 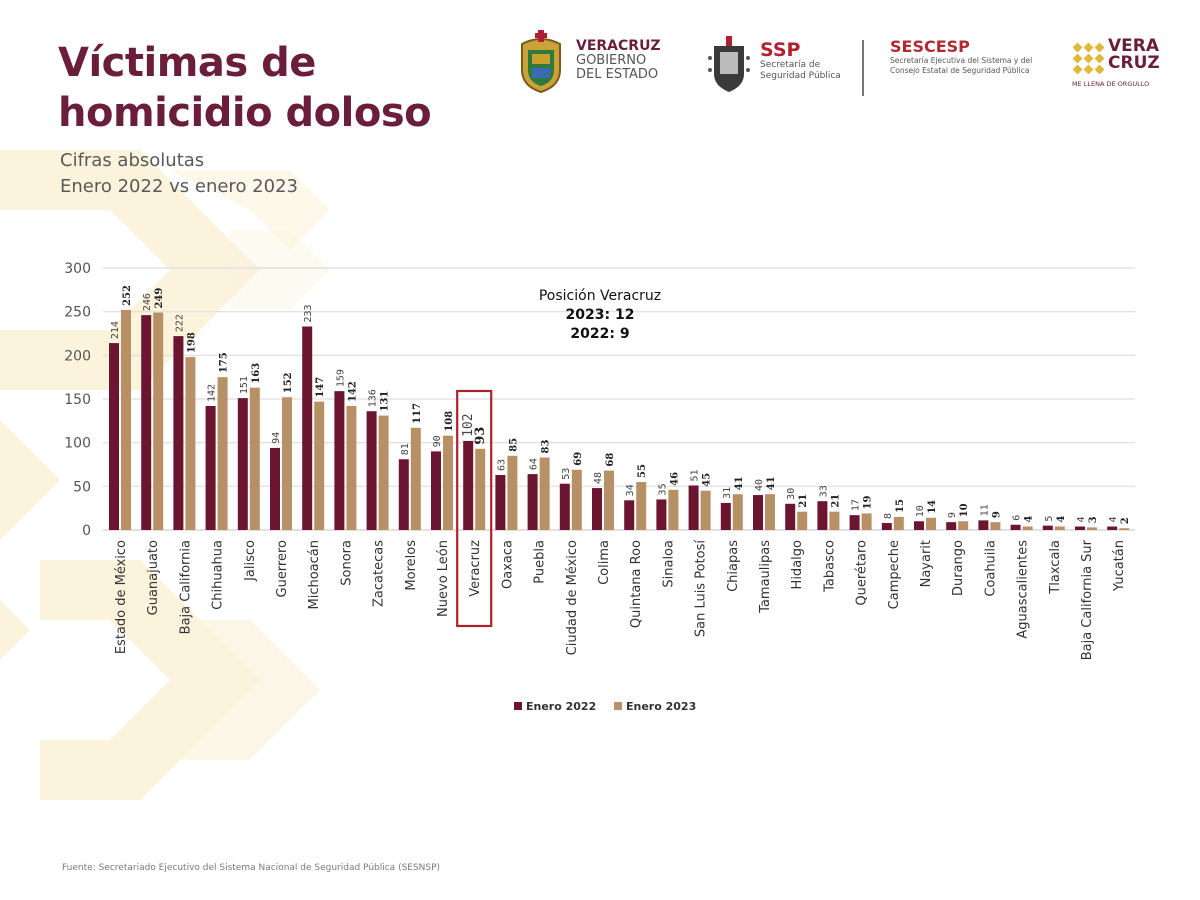 I want to click on data-label-2022: 222, so click(x=179, y=323).